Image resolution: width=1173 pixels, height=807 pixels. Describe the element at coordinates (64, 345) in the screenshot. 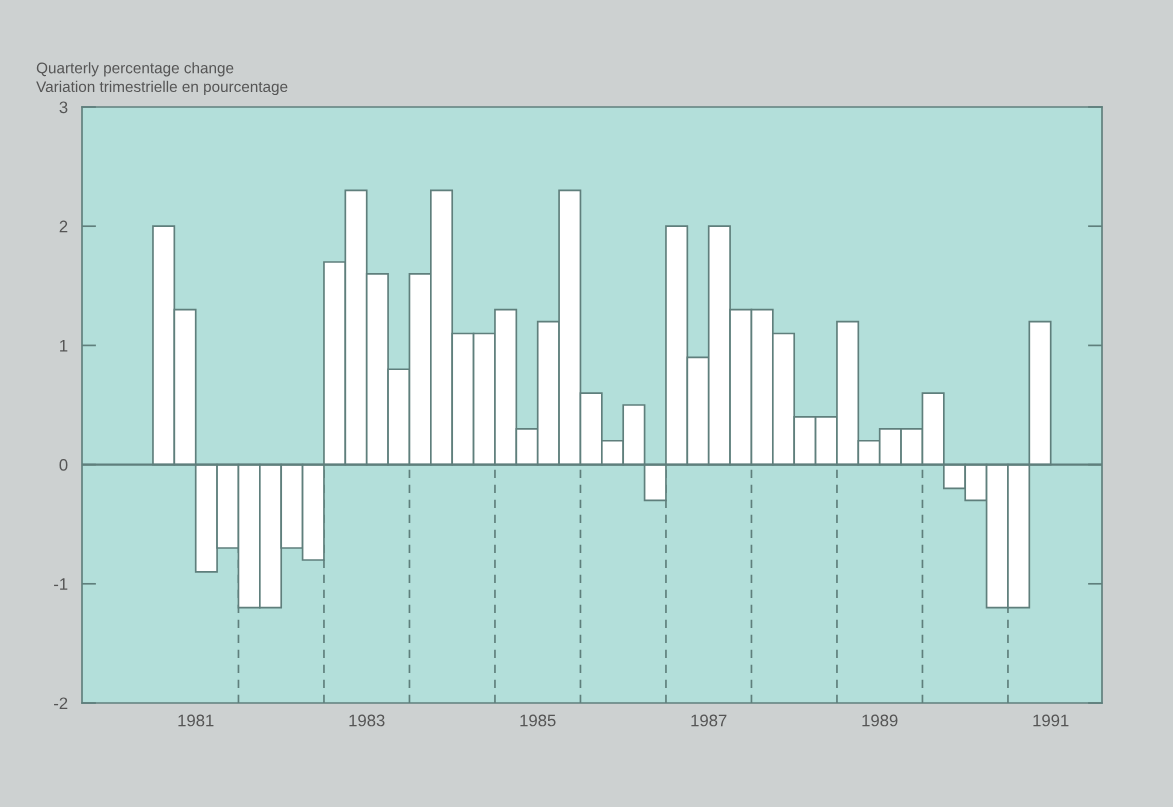

I see `y-tick-label: 1` at that location.